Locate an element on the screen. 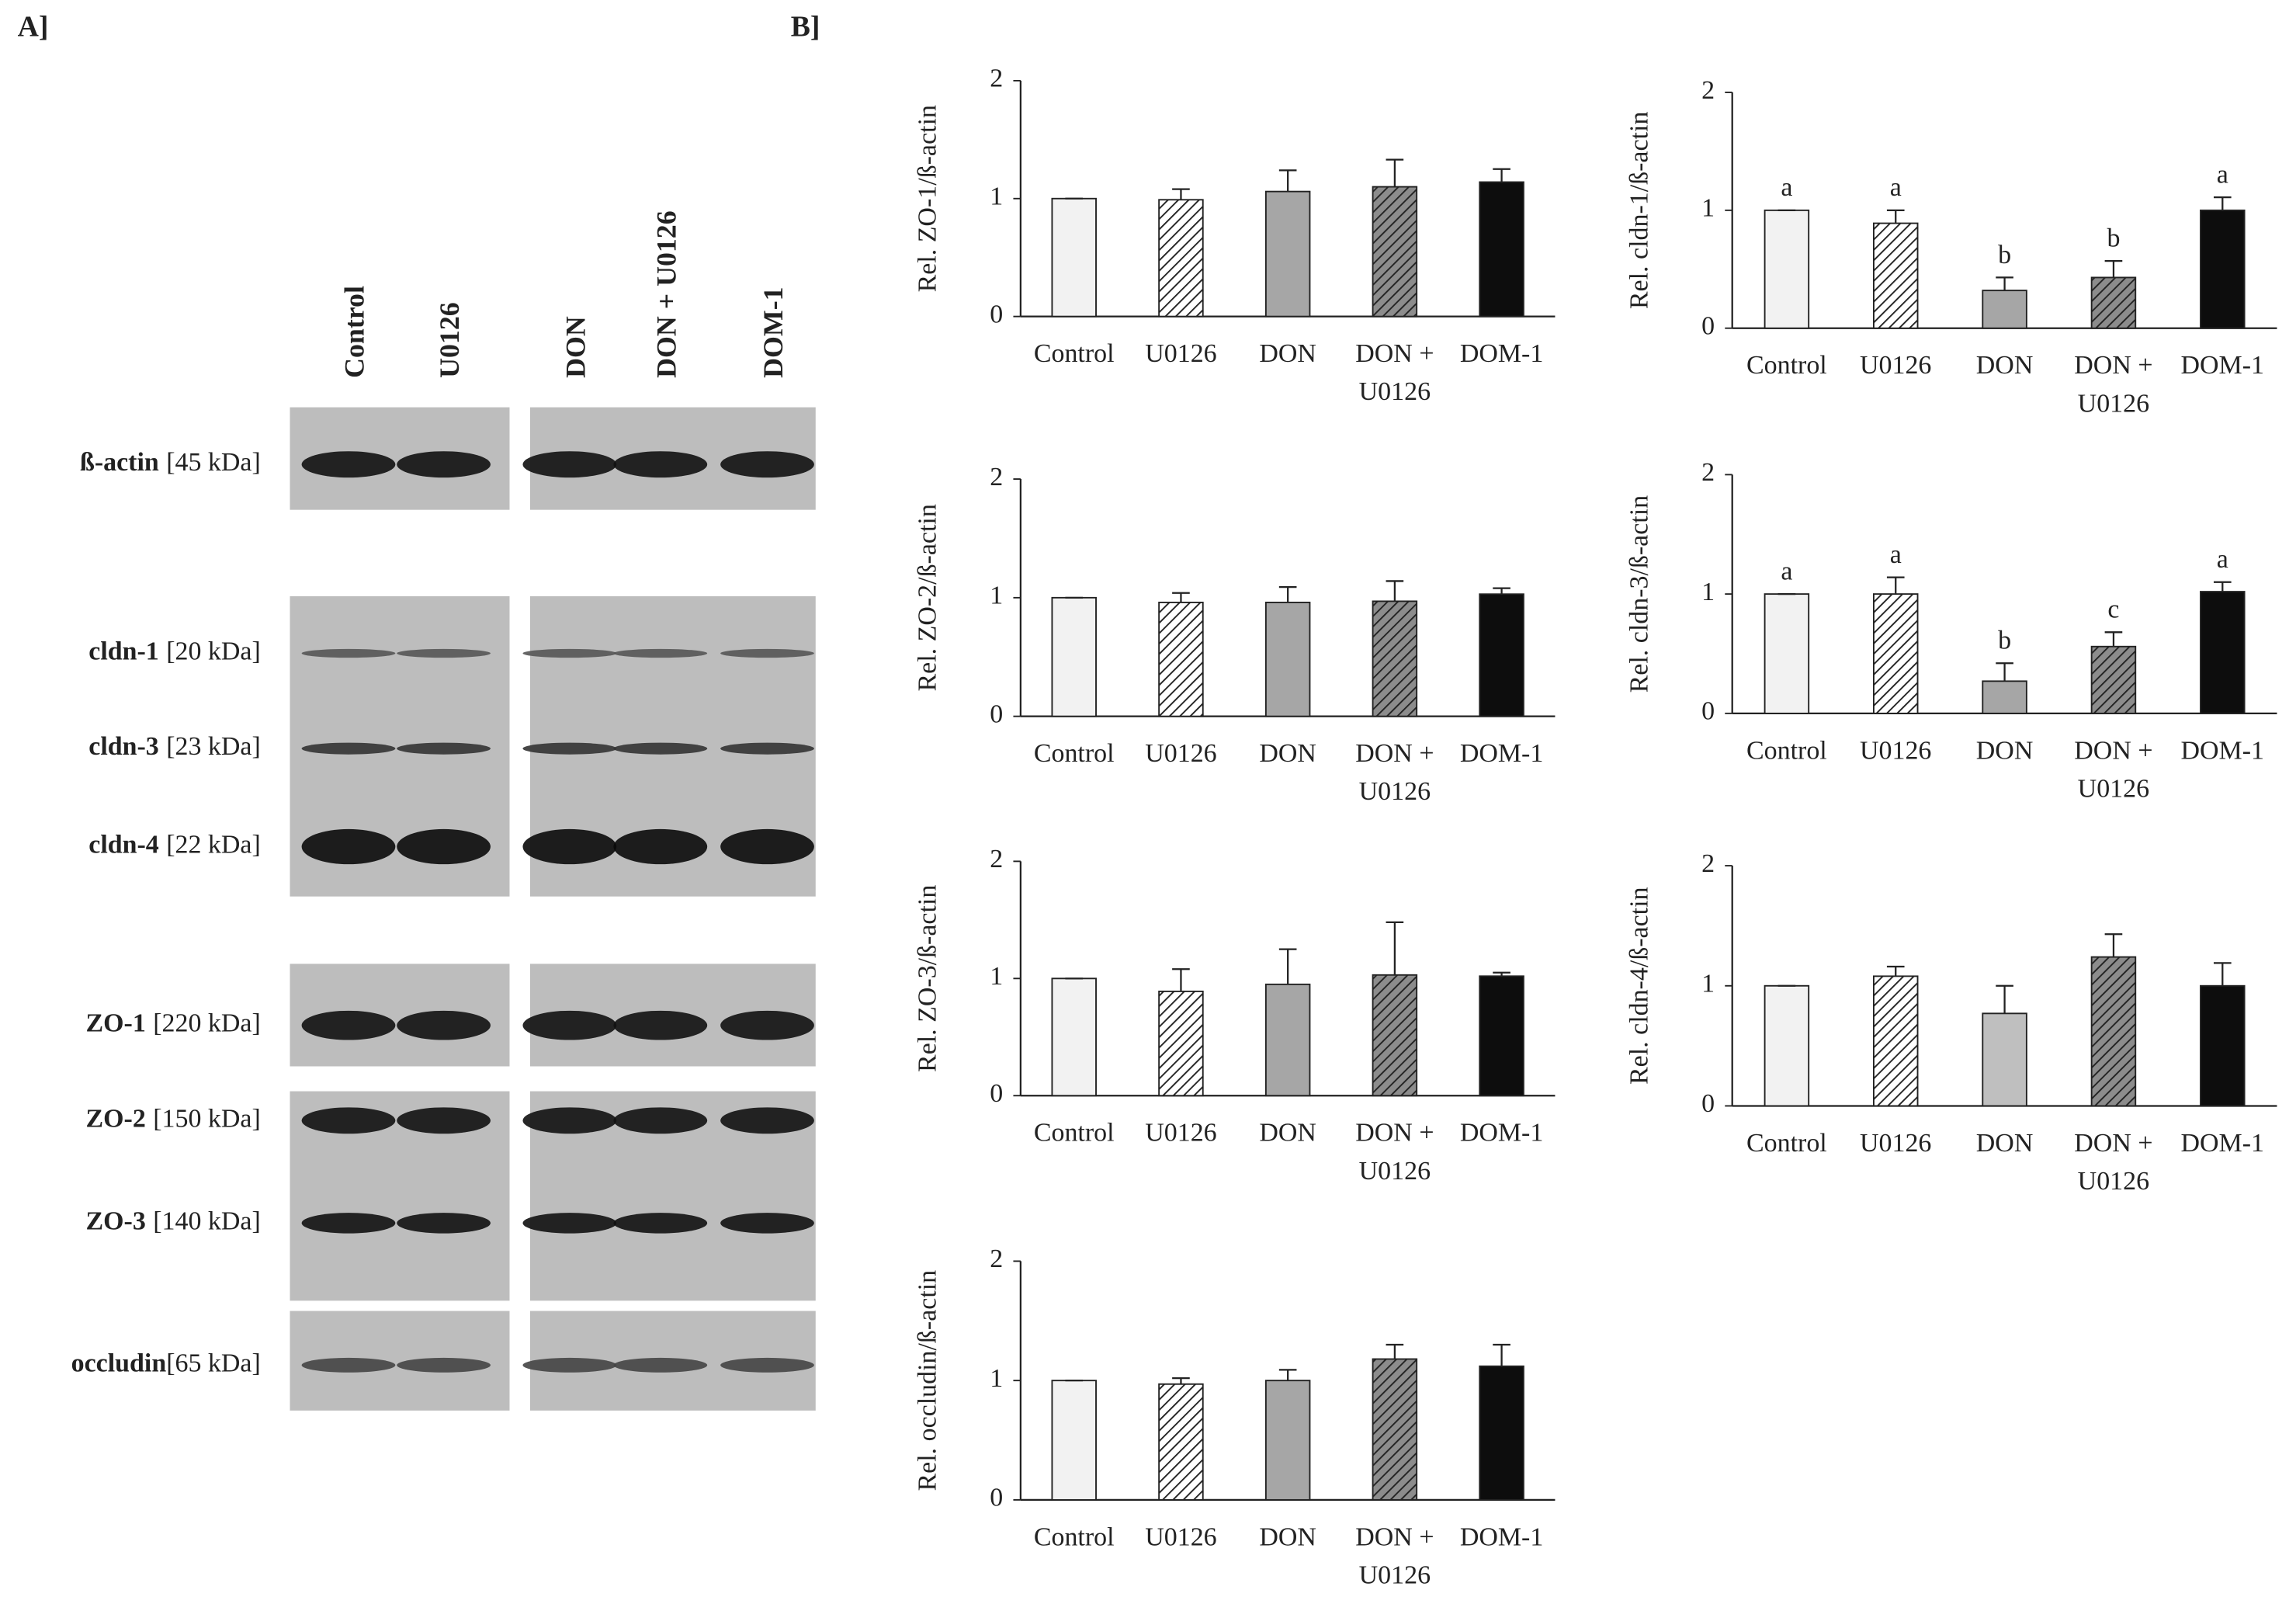 This screenshot has width=2296, height=1604. lane-label: DON + U0126 is located at coordinates (666, 293).